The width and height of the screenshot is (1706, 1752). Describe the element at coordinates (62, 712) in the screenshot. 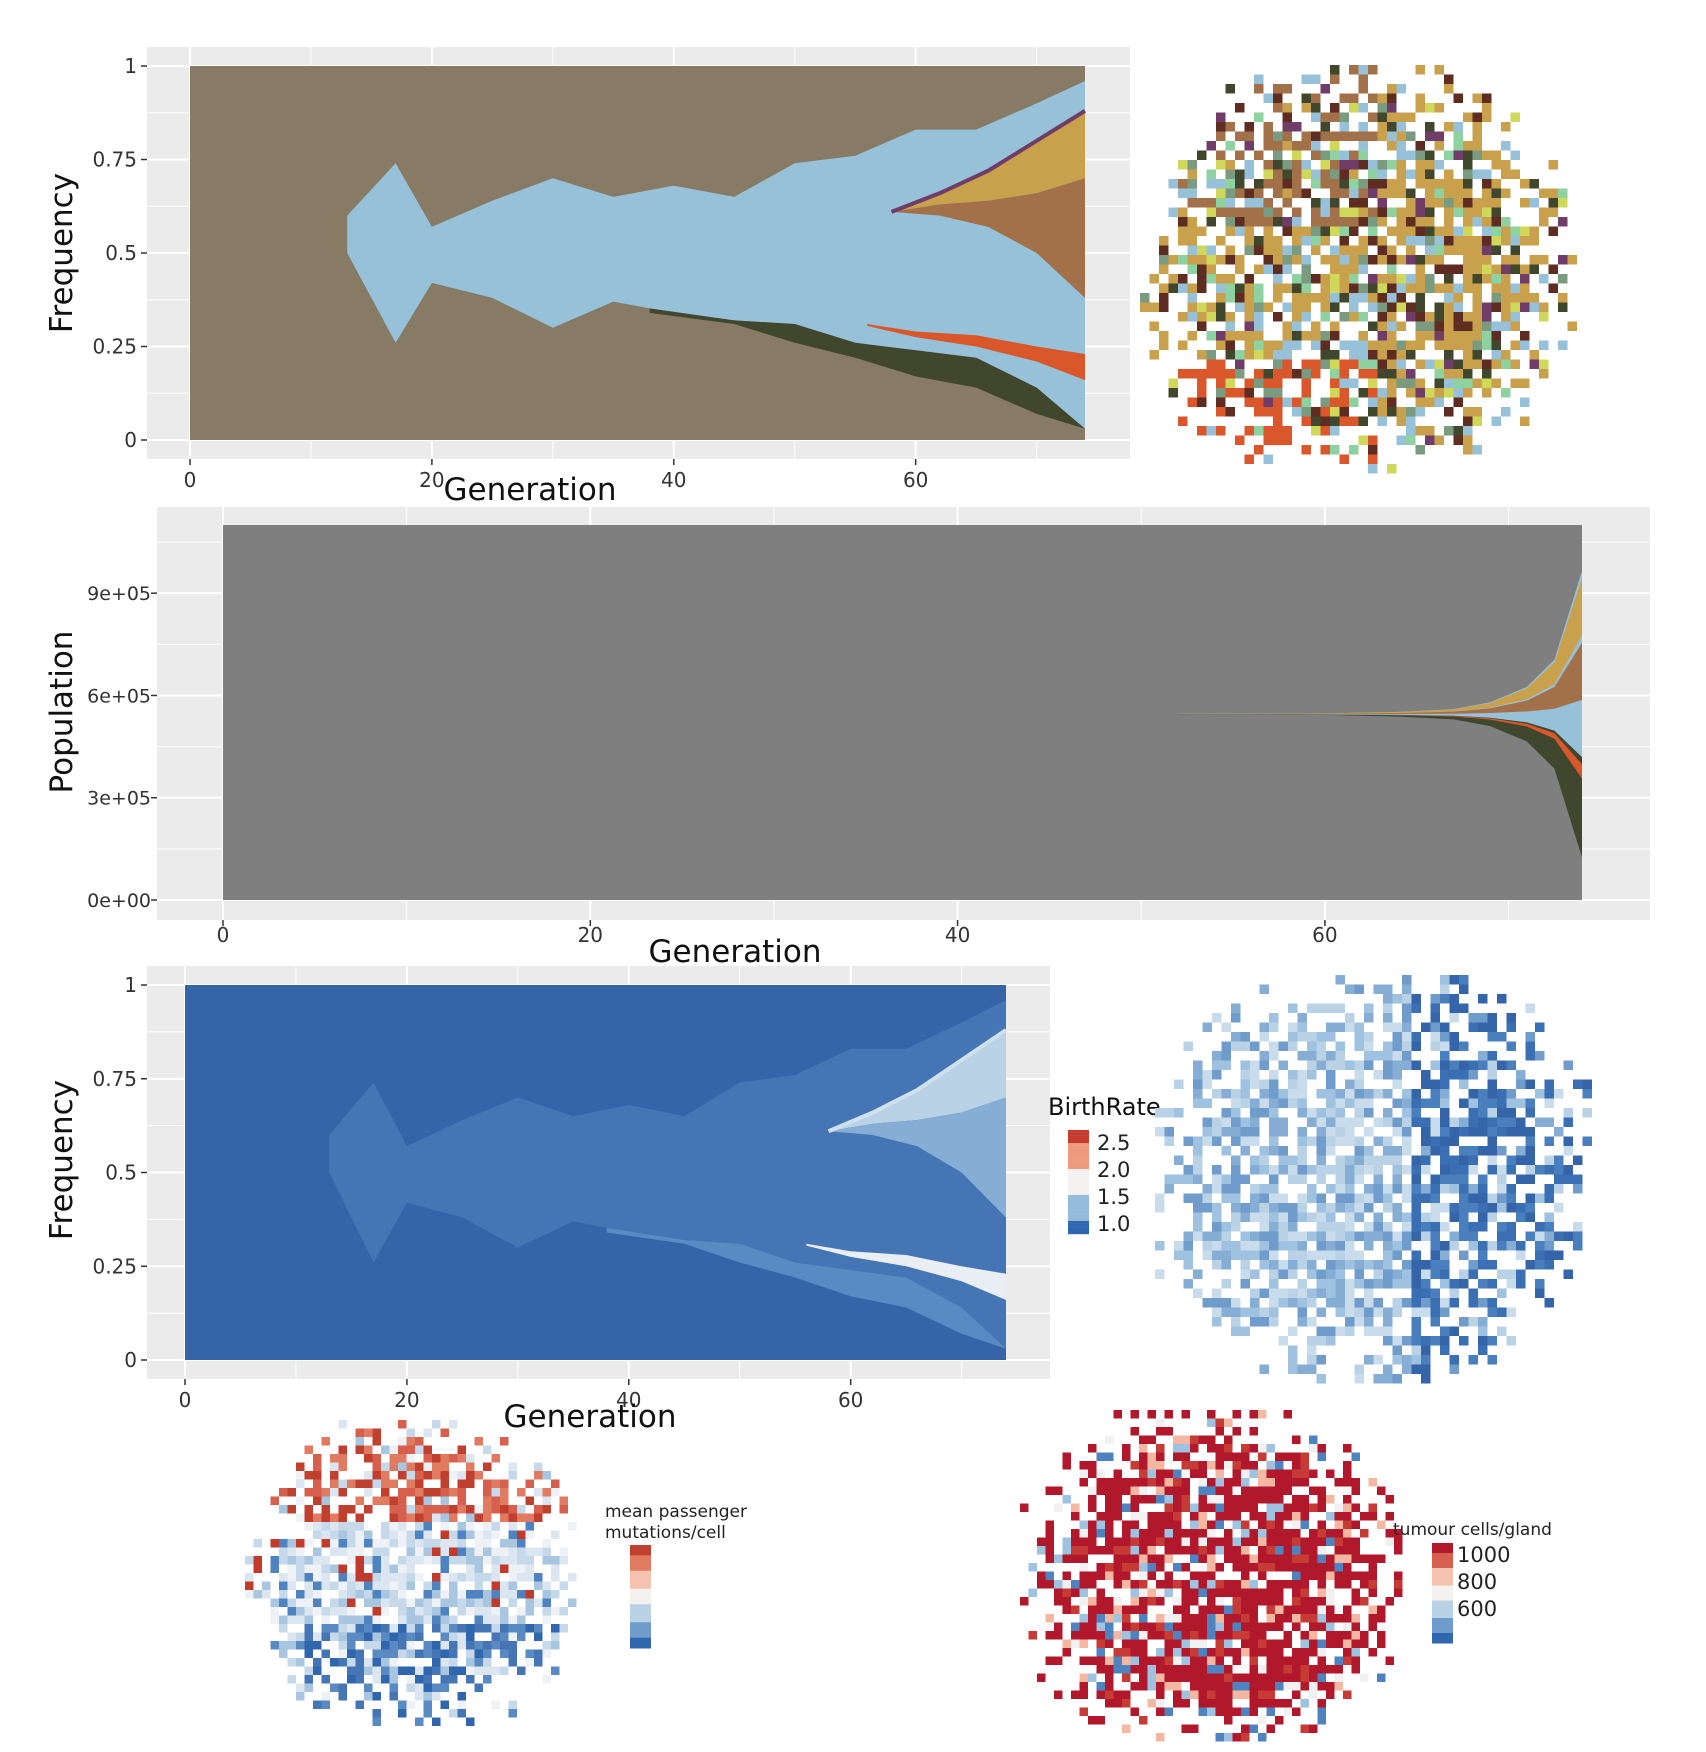

I see `y-axis-title: Population` at that location.